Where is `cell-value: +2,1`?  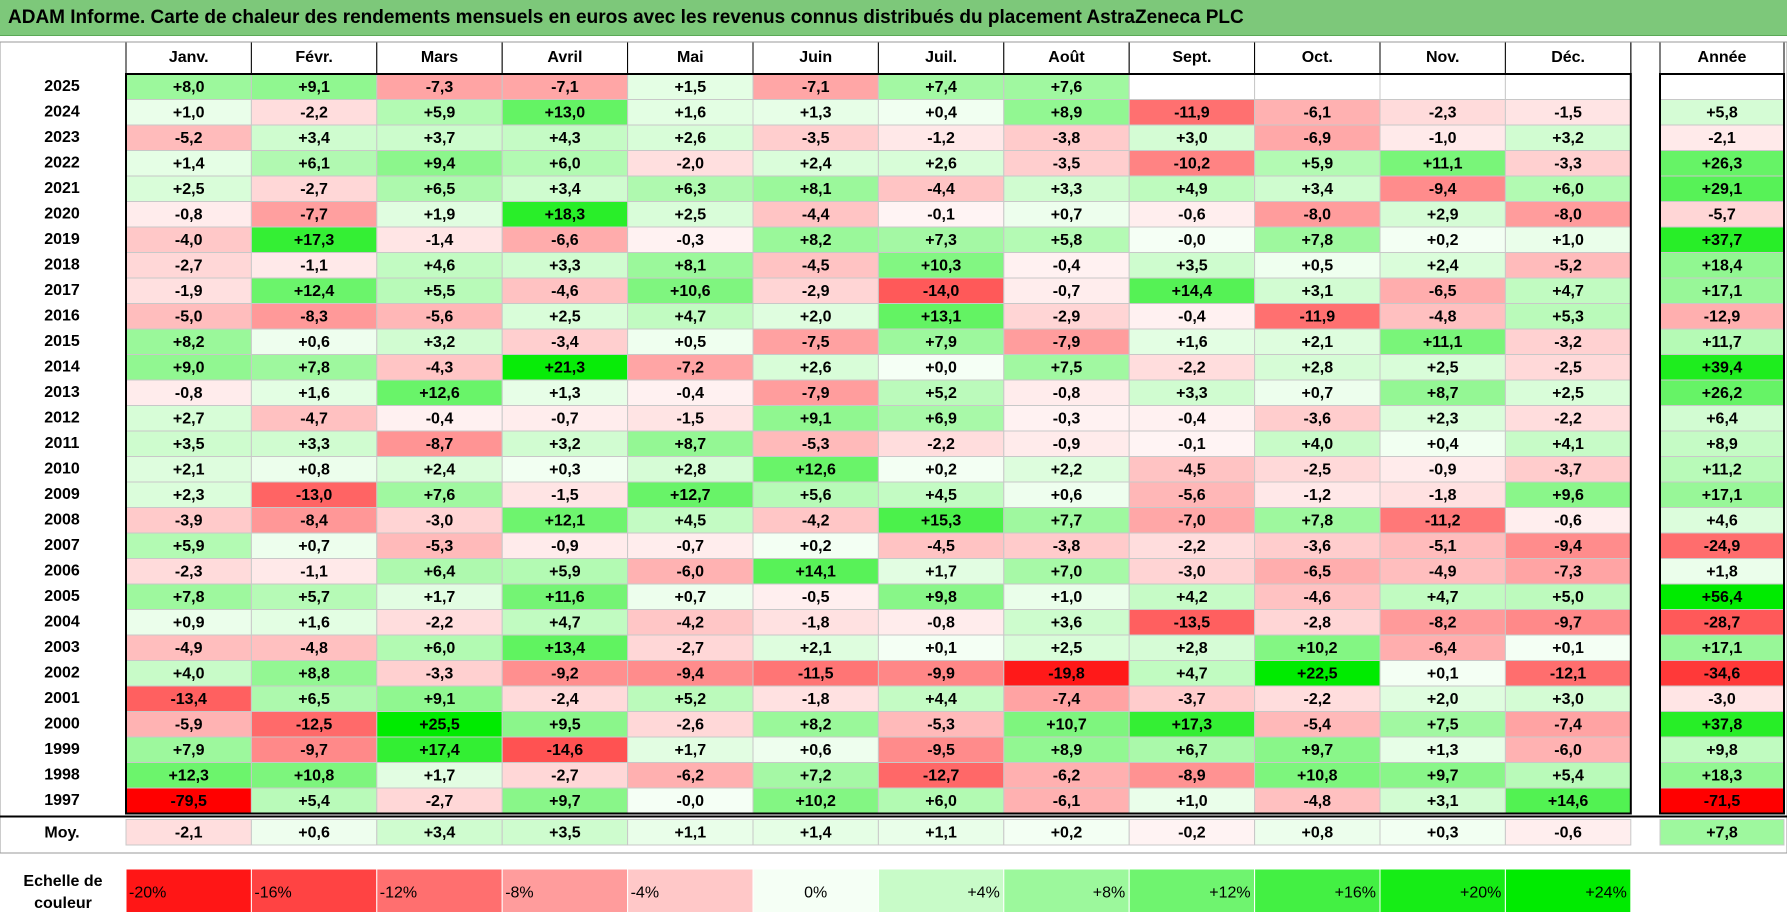 cell-value: +2,1 is located at coordinates (816, 648).